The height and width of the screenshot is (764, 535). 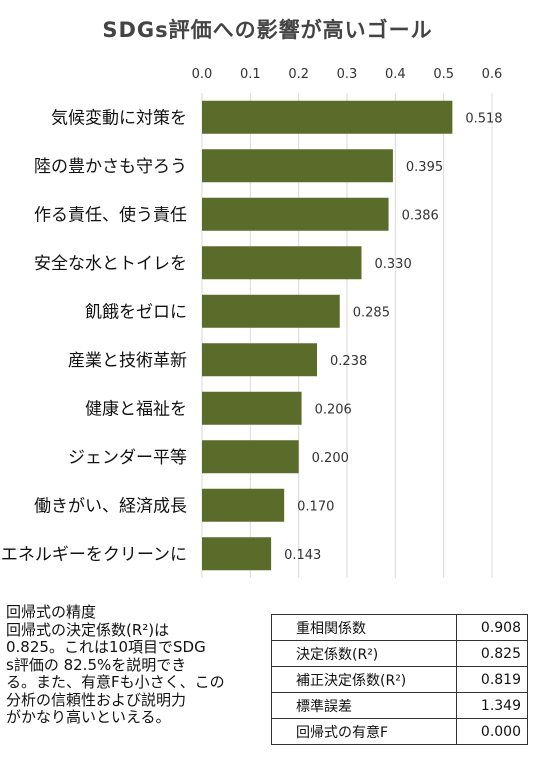 What do you see at coordinates (110, 506) in the screenshot?
I see `category-label: 働きがい、経済成長` at bounding box center [110, 506].